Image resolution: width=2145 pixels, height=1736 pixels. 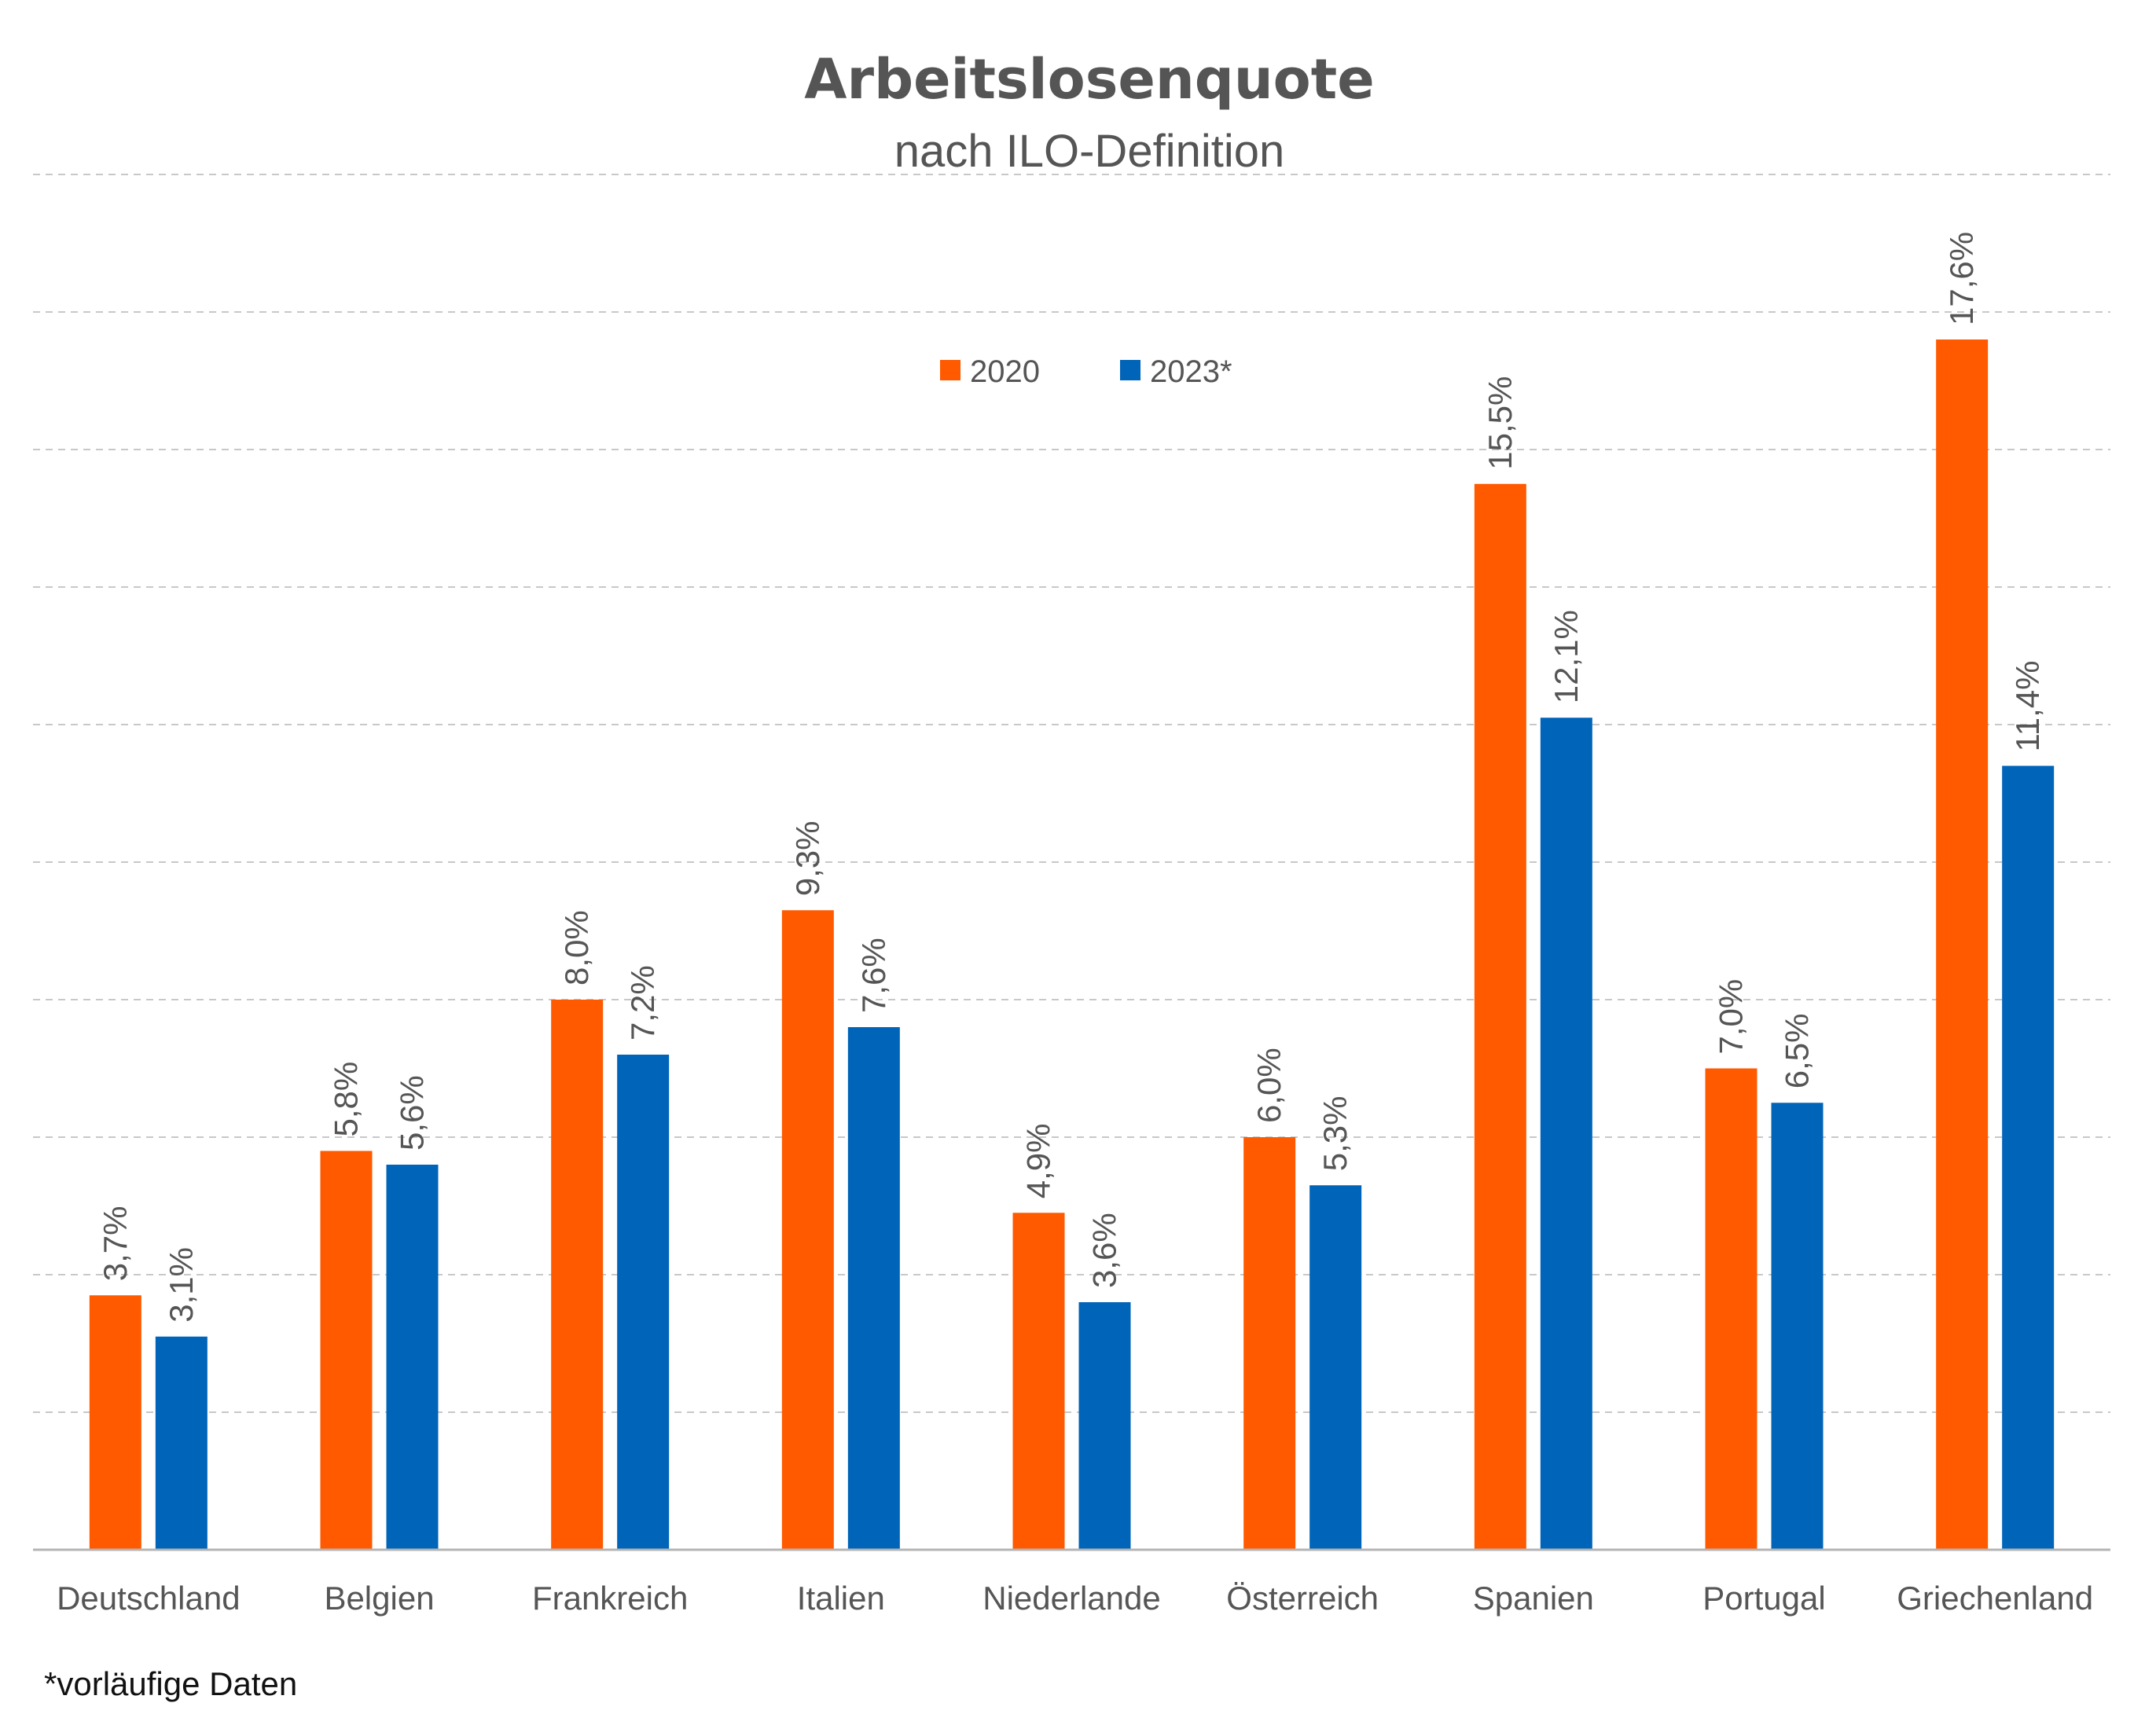 I want to click on category-label: Griechenland, so click(x=1995, y=1598).